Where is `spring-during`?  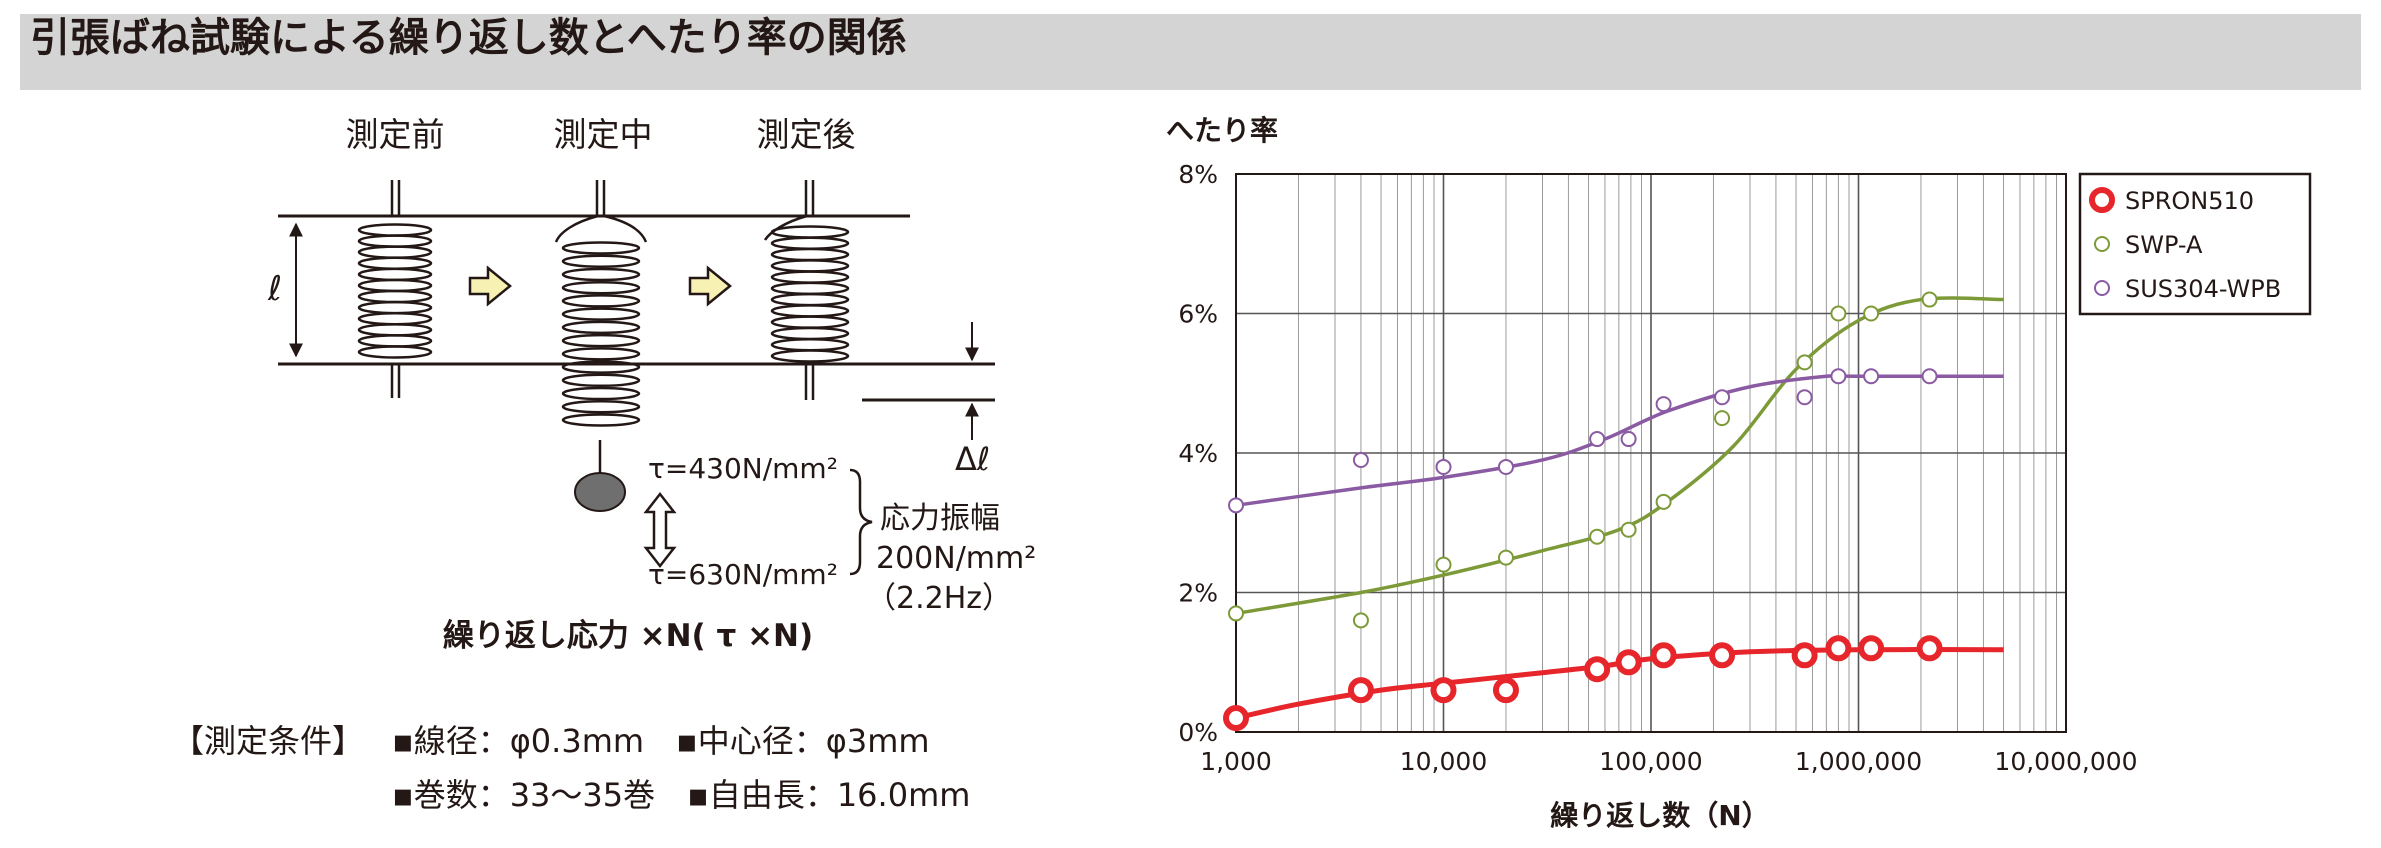
spring-during is located at coordinates (601, 329).